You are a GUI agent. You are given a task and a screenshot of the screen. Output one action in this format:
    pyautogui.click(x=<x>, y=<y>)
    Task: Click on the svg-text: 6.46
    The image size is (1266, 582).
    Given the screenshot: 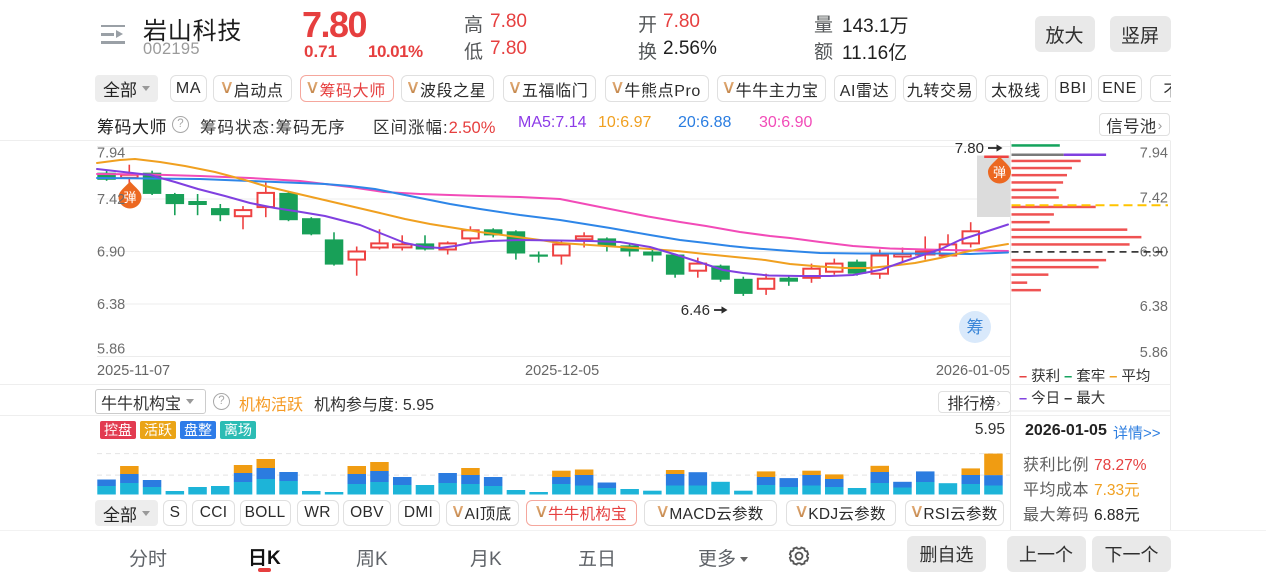 What is the action you would take?
    pyautogui.click(x=695, y=310)
    